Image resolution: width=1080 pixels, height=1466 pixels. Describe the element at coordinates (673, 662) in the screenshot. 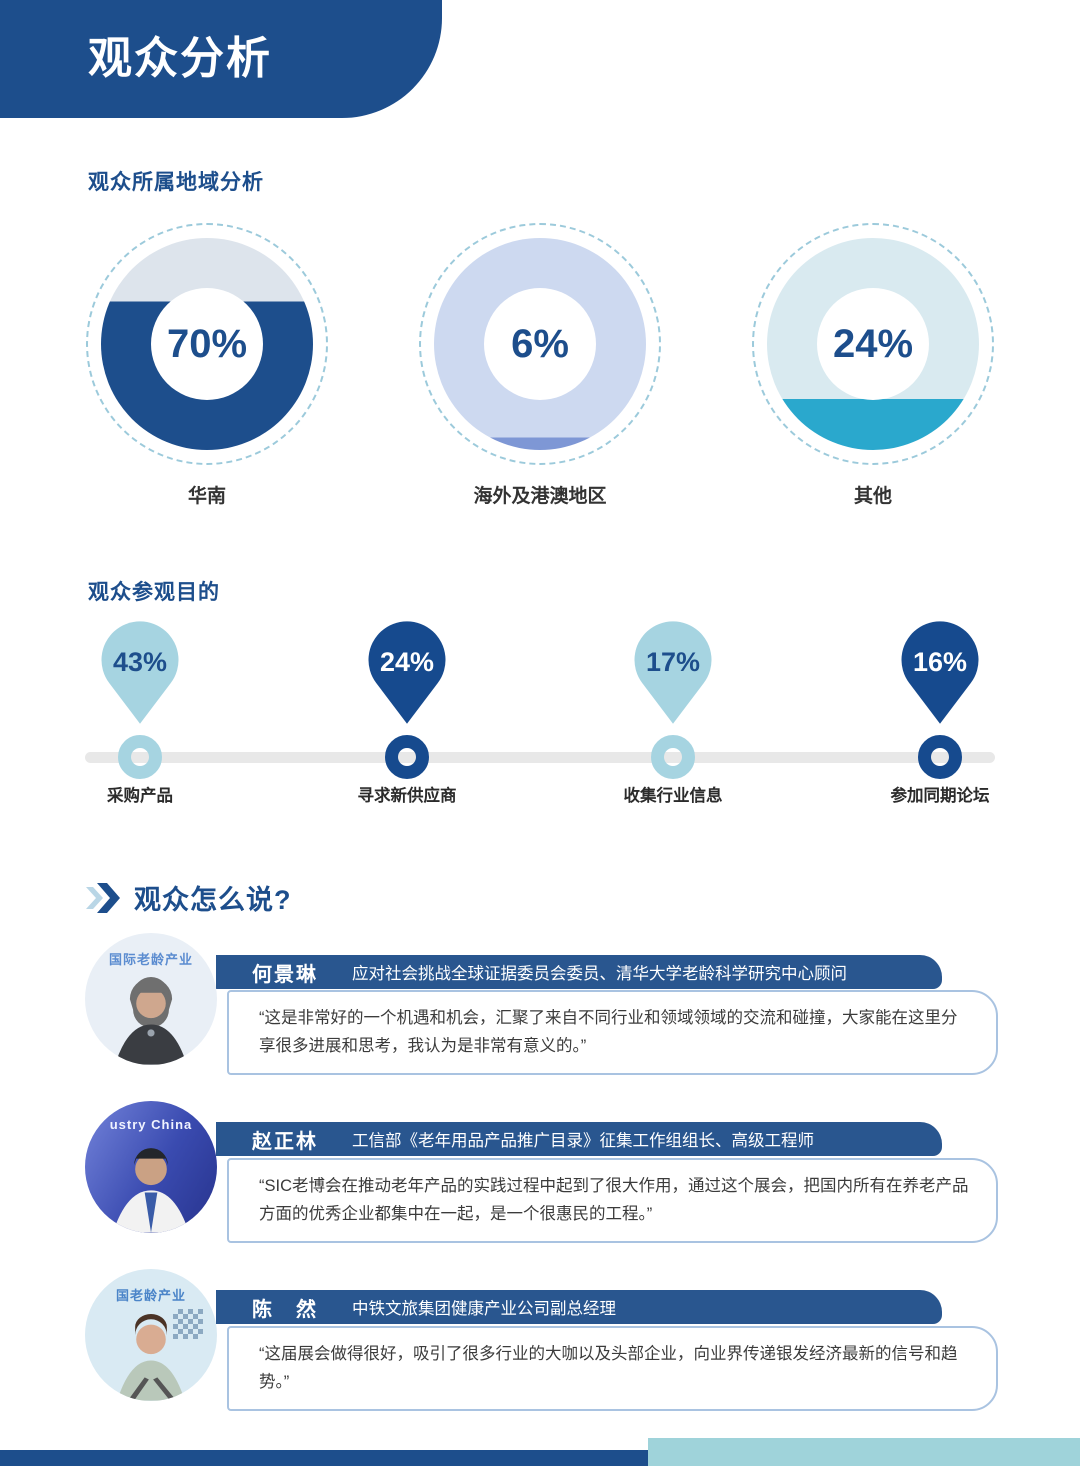

I see `balloon-value: 17%` at that location.